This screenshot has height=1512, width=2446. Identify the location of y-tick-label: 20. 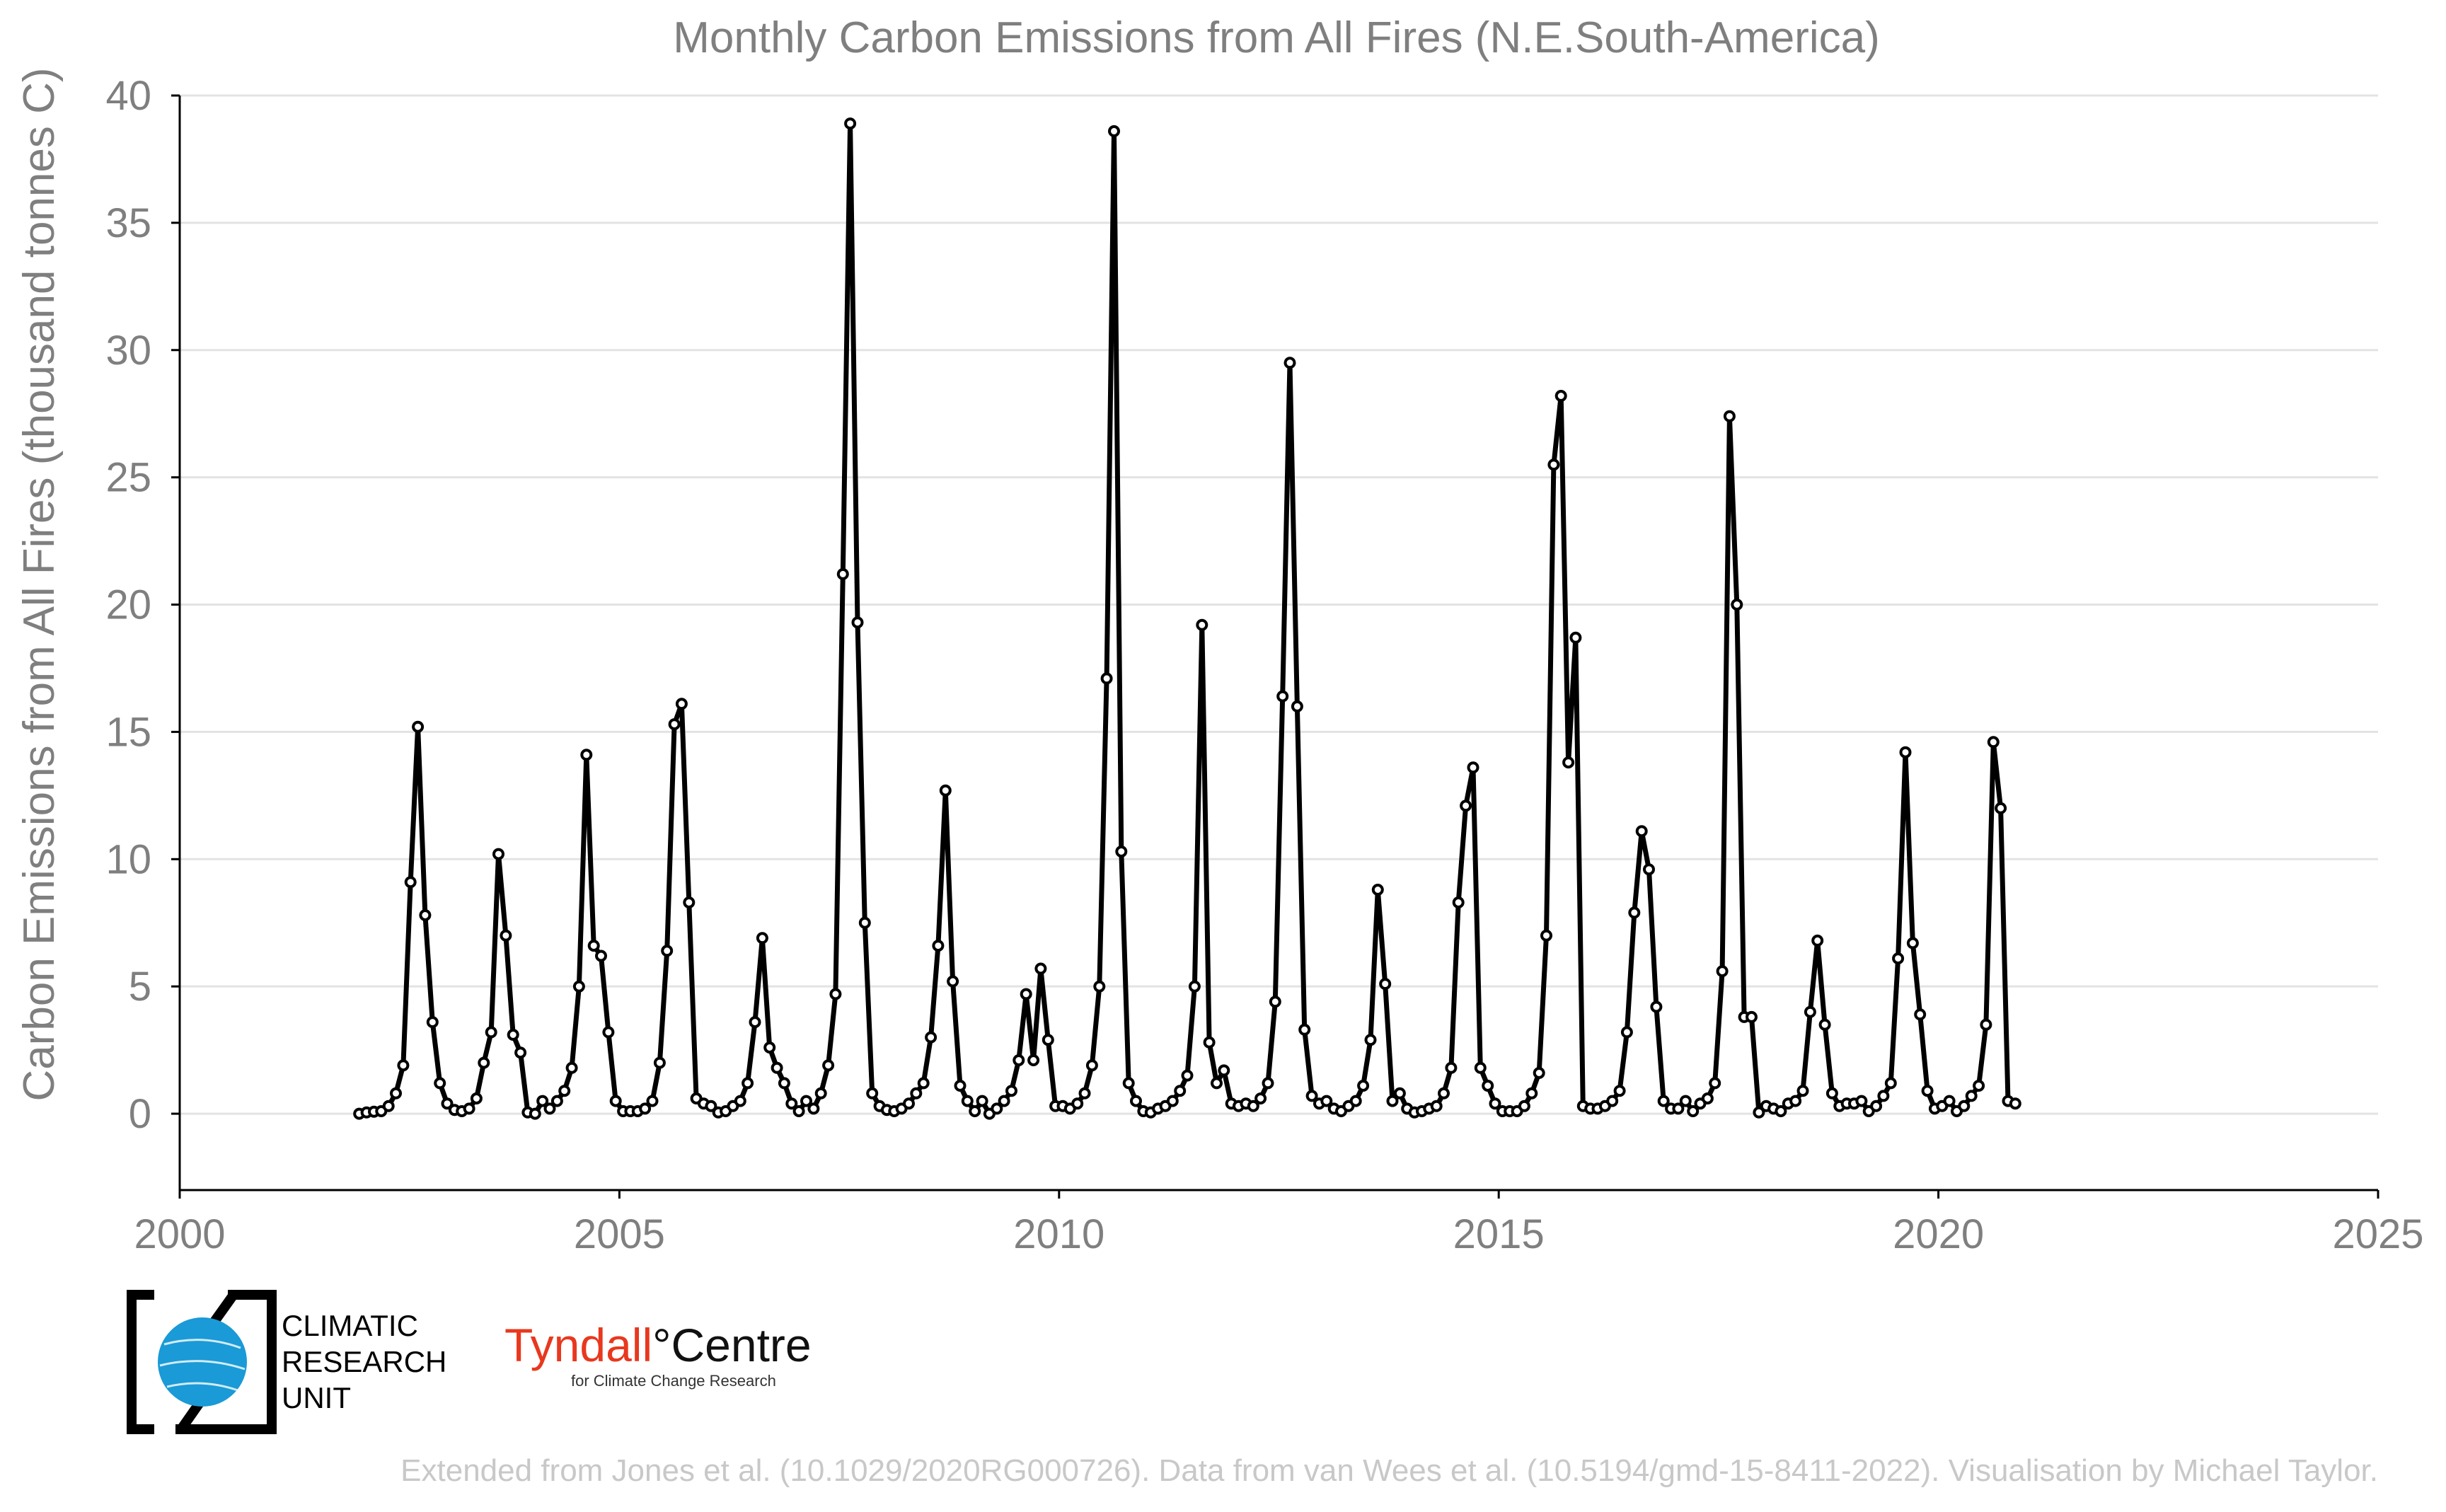
(128, 605).